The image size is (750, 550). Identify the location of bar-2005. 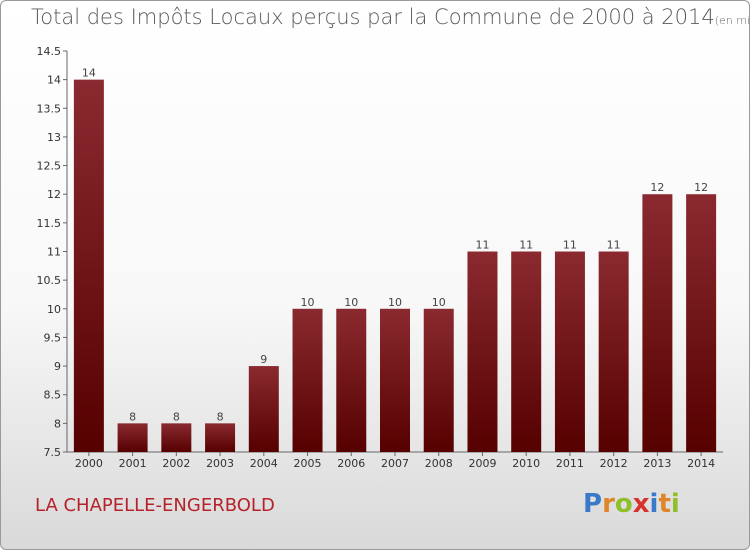
(307, 380).